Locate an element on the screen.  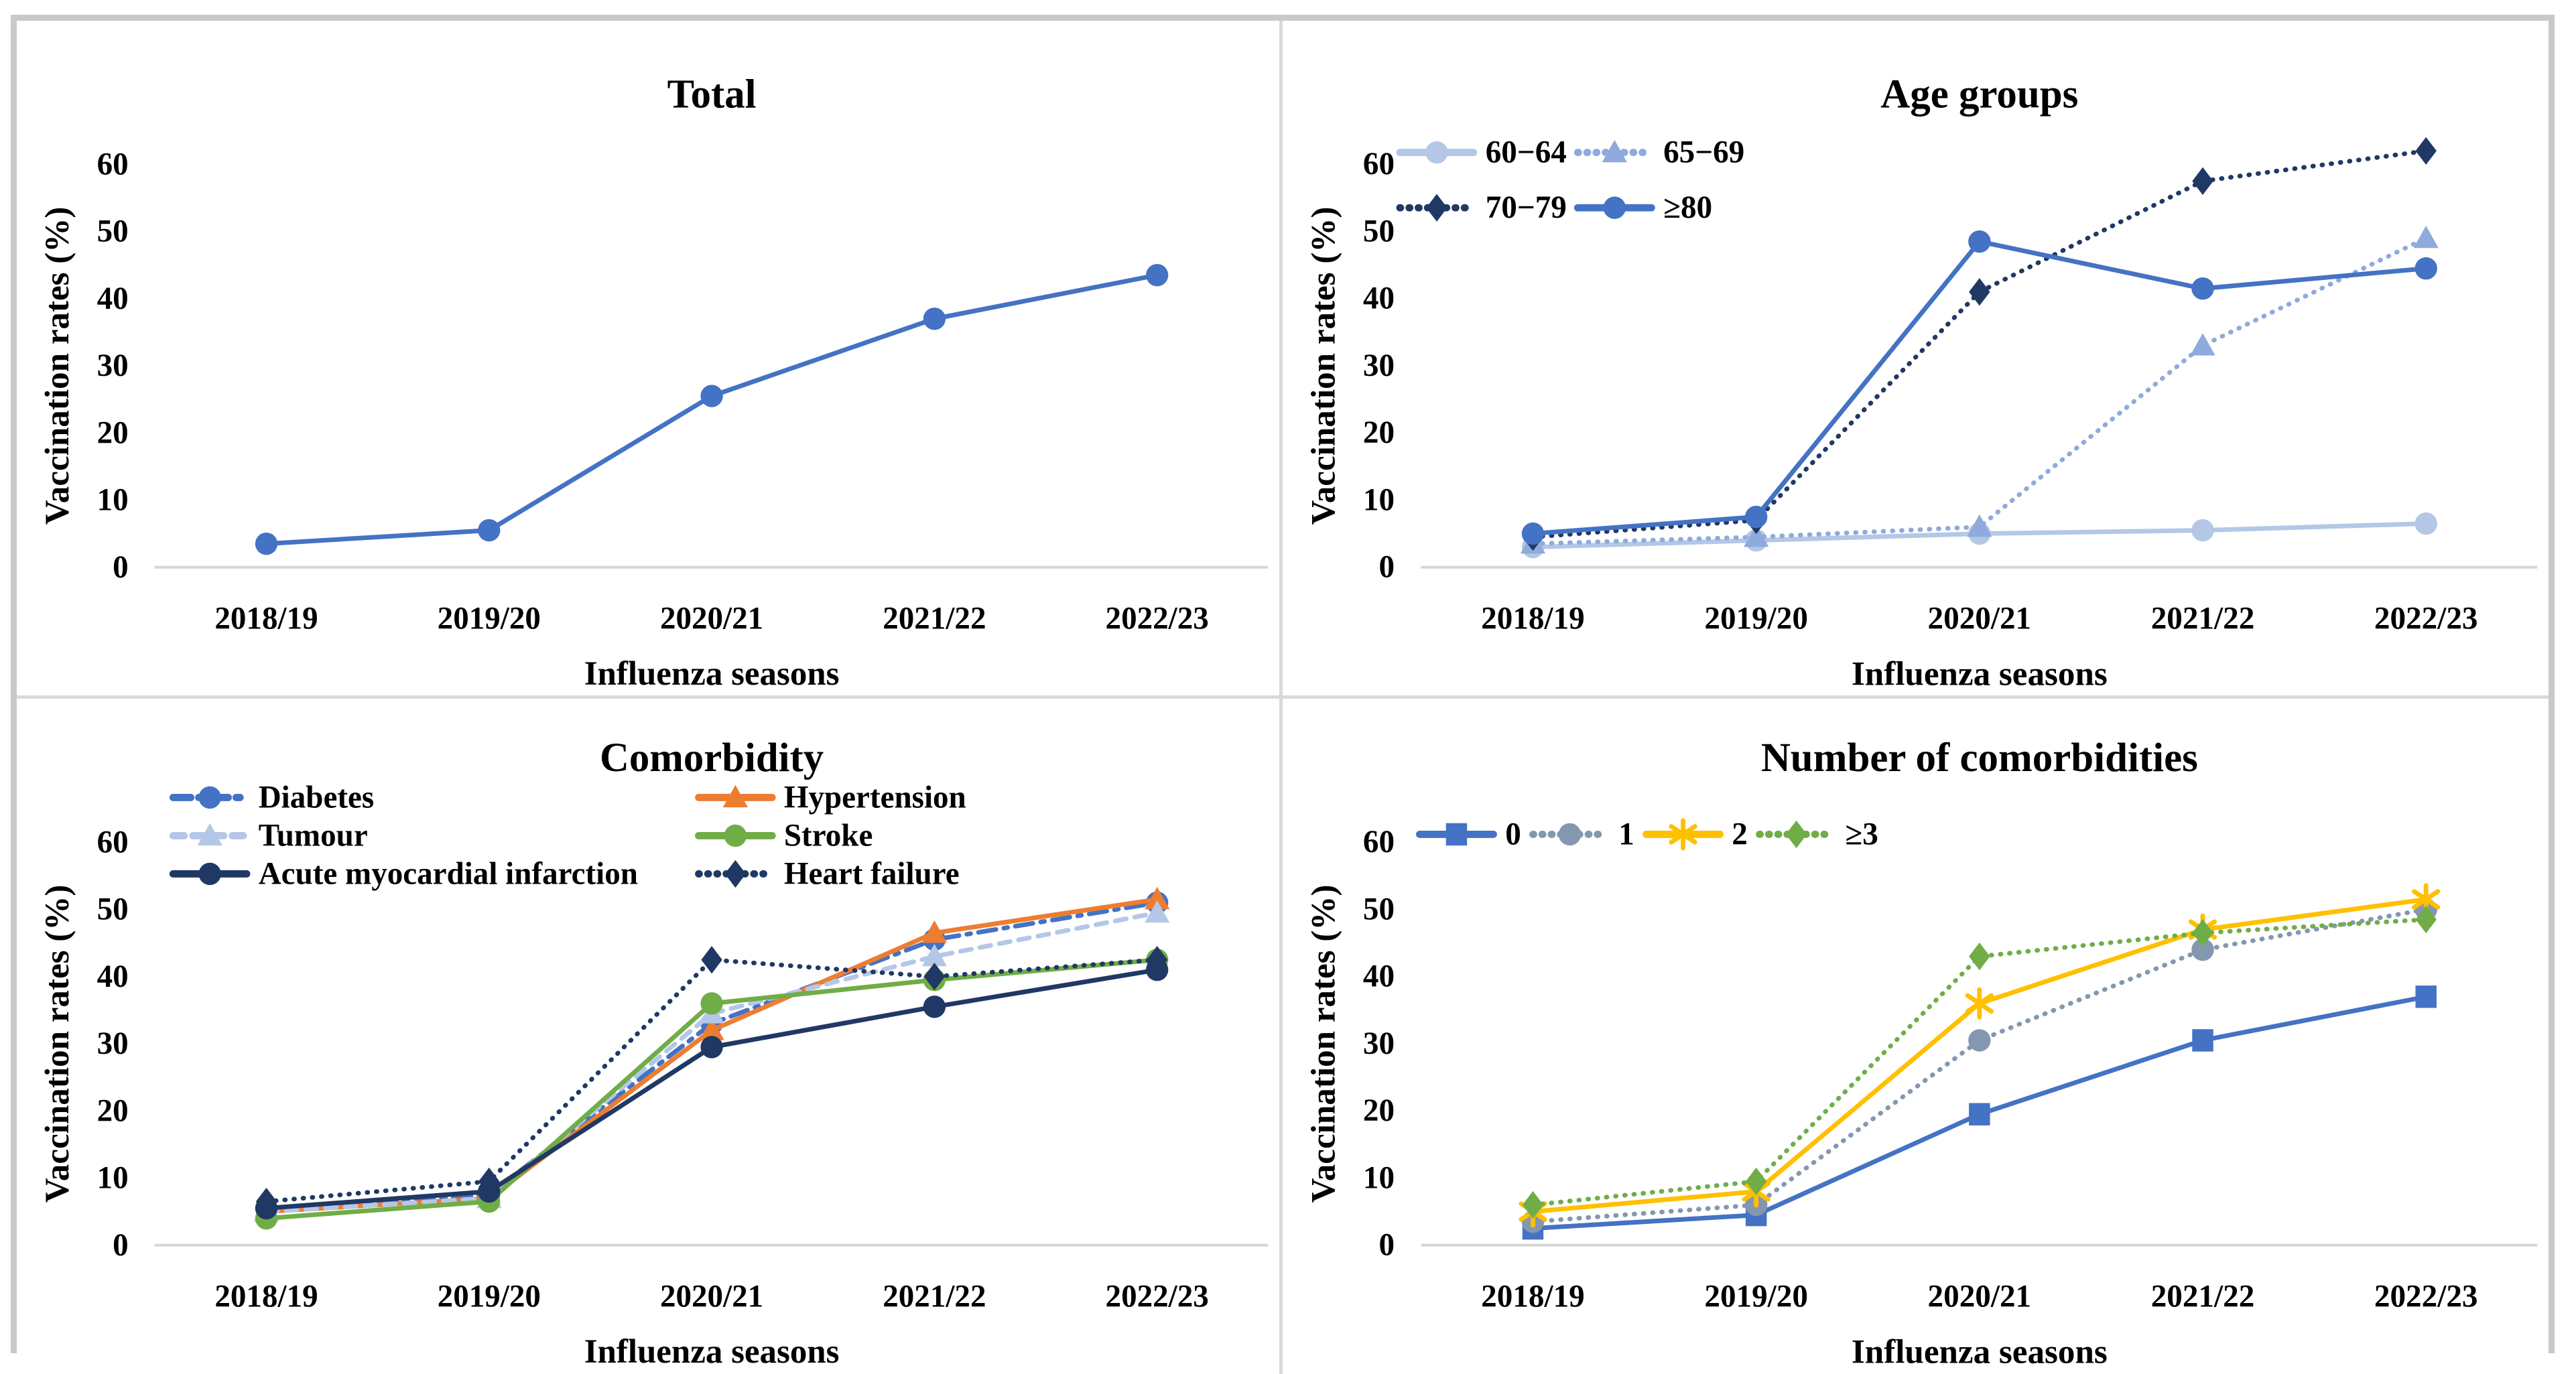
legend-item: 1 is located at coordinates (1581, 835).